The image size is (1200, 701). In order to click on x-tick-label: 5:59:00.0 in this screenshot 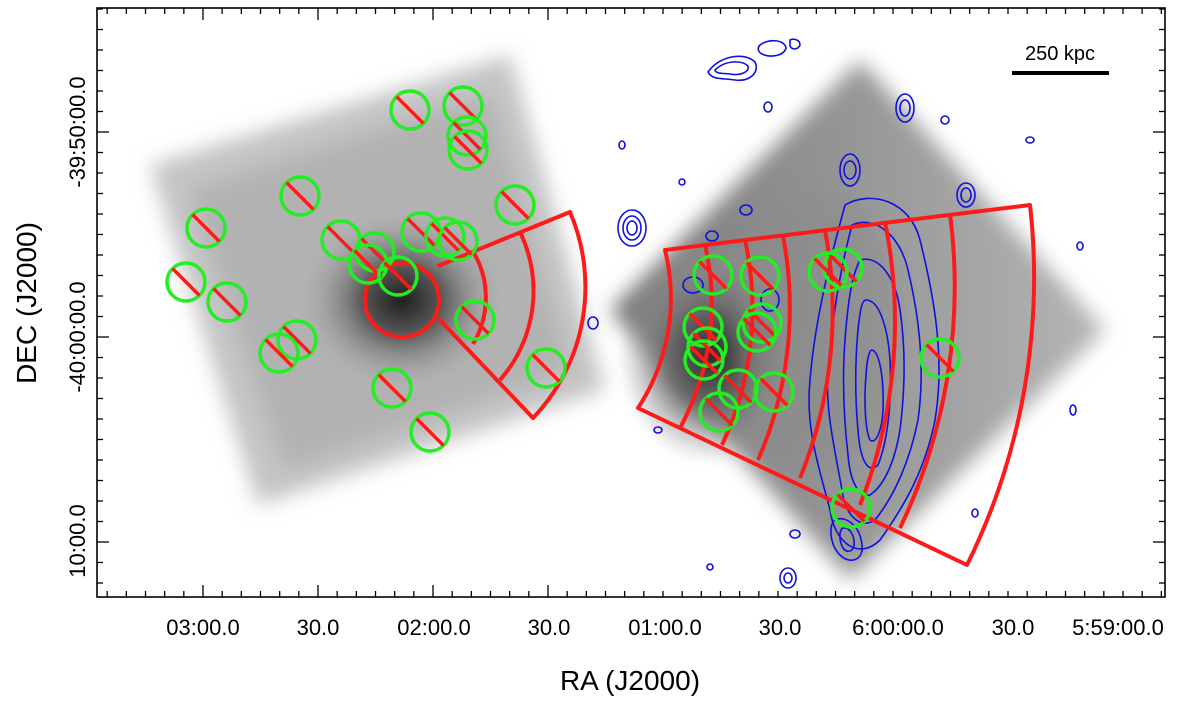, I will do `click(1118, 627)`.